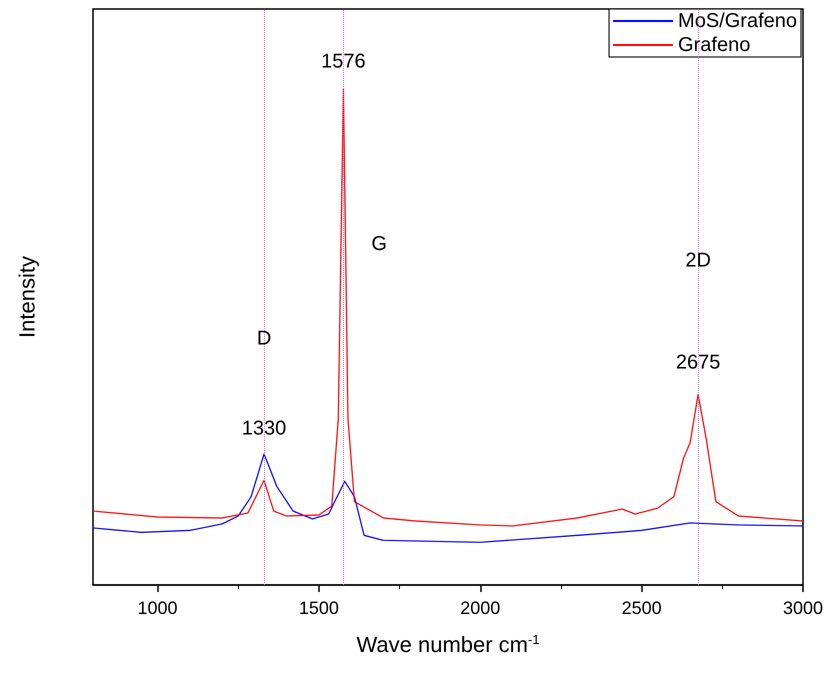  I want to click on annotation: 1330, so click(264, 429).